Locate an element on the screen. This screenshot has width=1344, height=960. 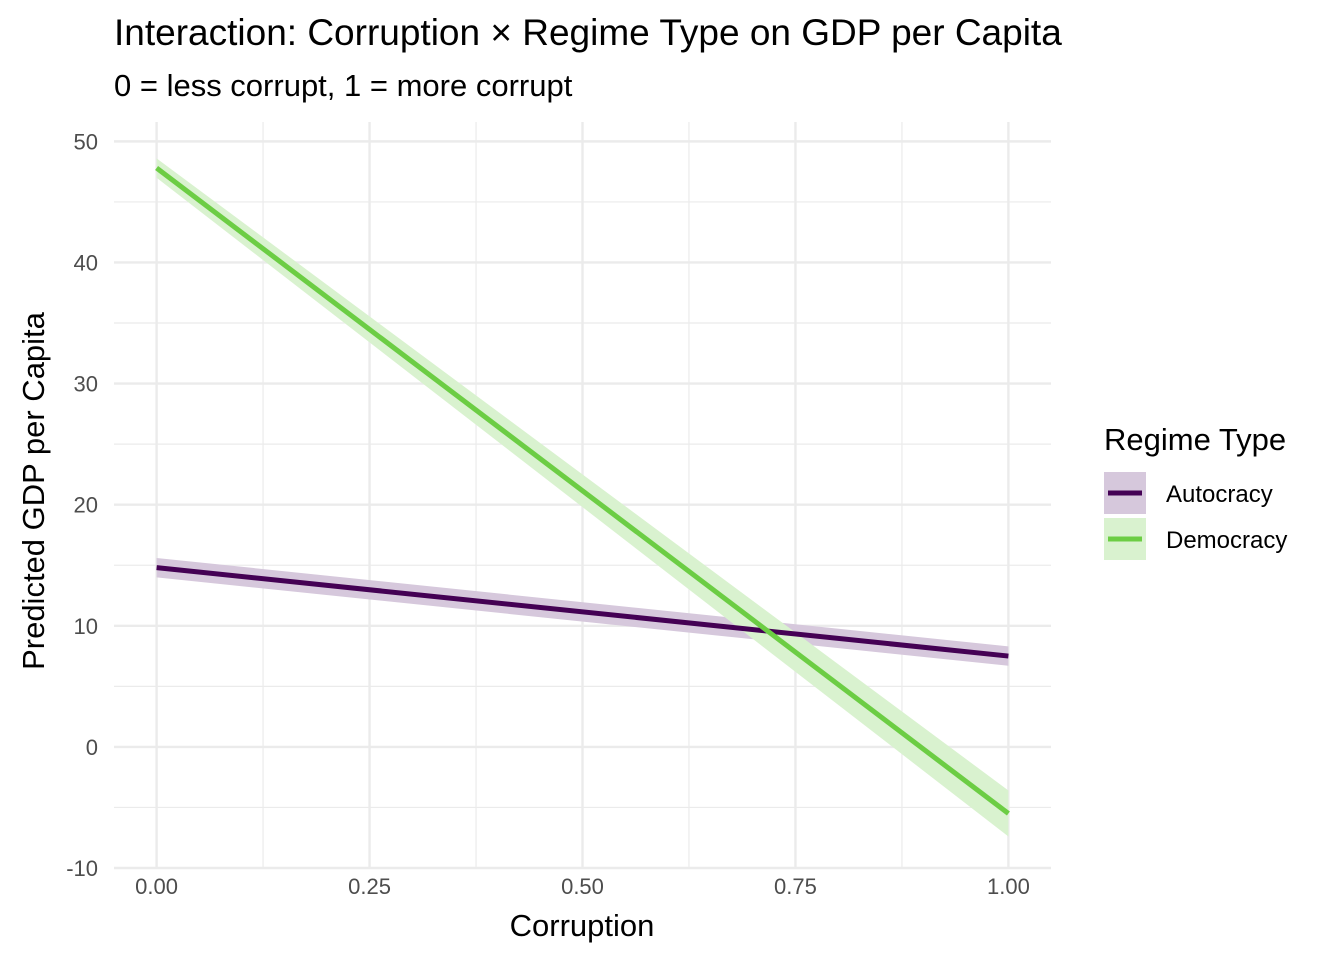
y-axis-title: Predicted GDP per Capita is located at coordinates (33, 490).